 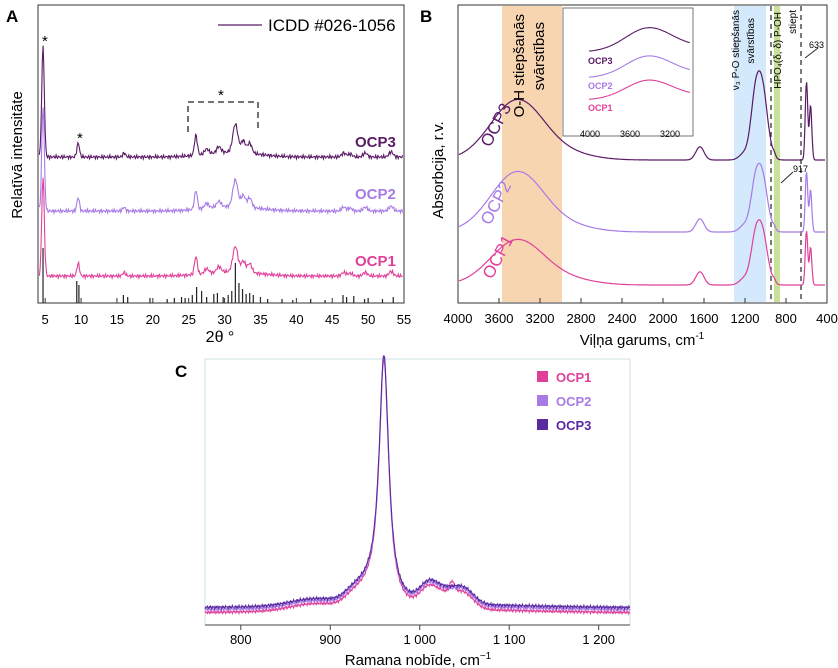 What do you see at coordinates (368, 319) in the screenshot?
I see `a-tick-label: 50` at bounding box center [368, 319].